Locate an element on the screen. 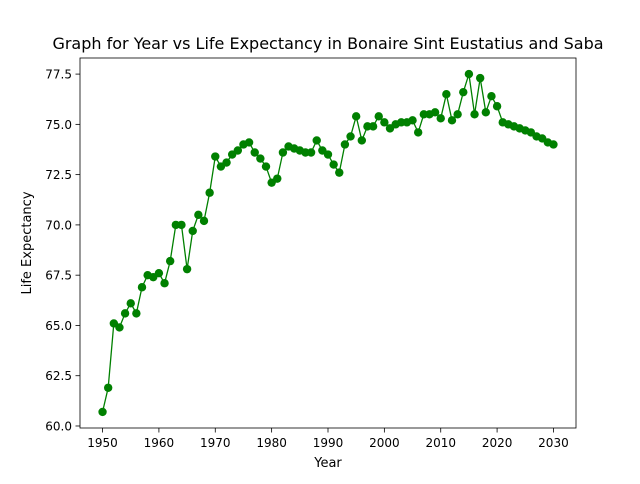 The height and width of the screenshot is (484, 640). x-tick-label: 2000 is located at coordinates (384, 443).